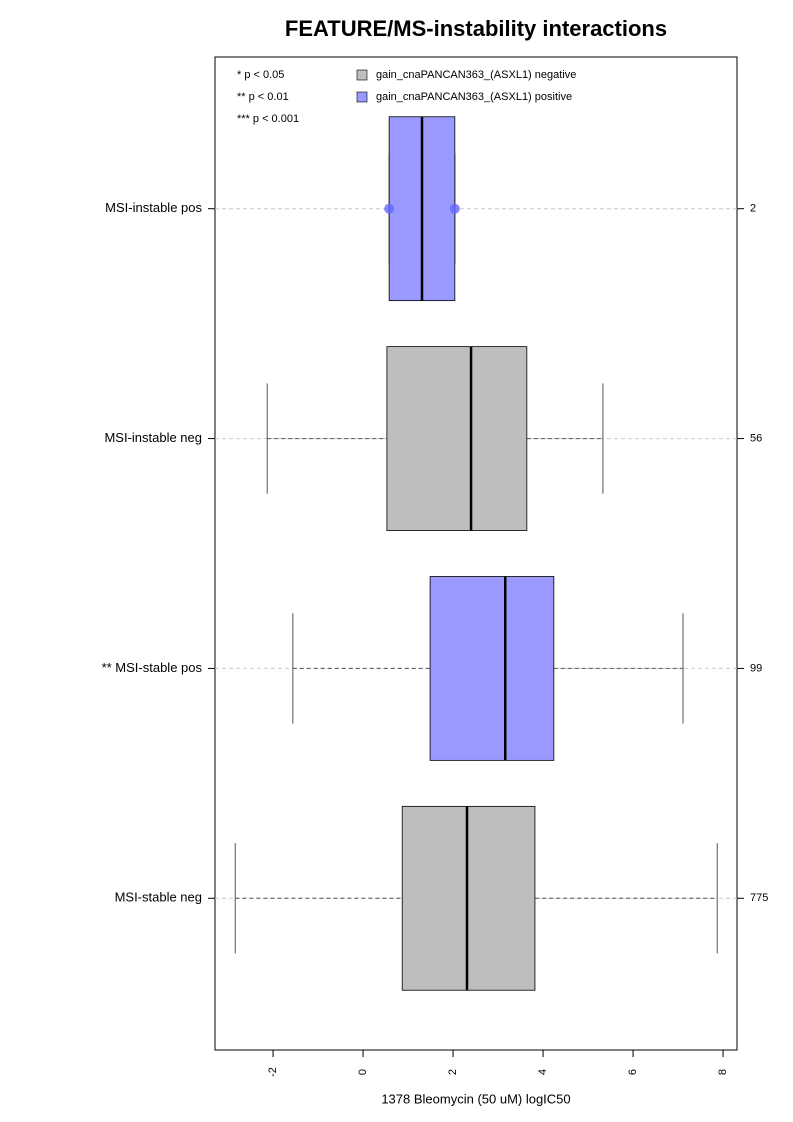  Describe the element at coordinates (753, 209) in the screenshot. I see `count-label: 2` at that location.